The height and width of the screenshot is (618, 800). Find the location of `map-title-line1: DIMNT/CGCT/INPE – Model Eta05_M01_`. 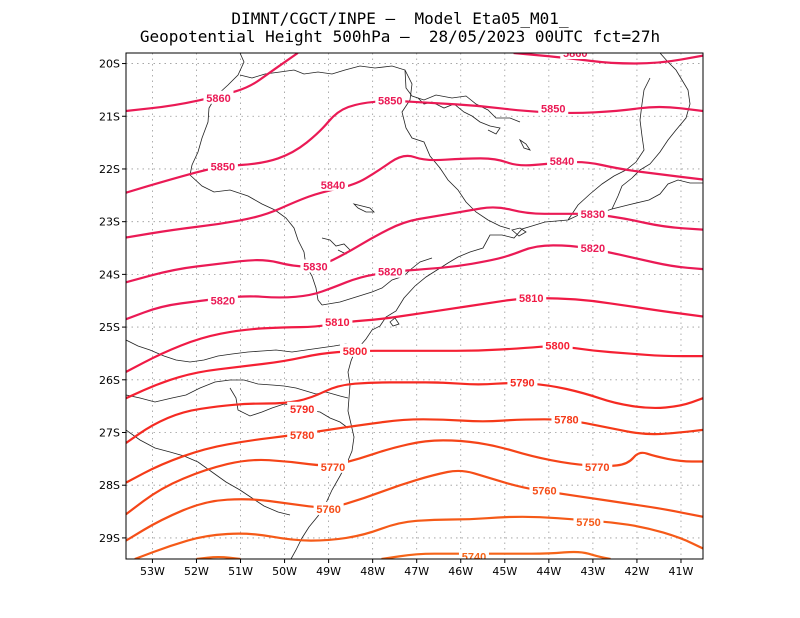

map-title-line1: DIMNT/CGCT/INPE – Model Eta05_M01_ is located at coordinates (400, 18).